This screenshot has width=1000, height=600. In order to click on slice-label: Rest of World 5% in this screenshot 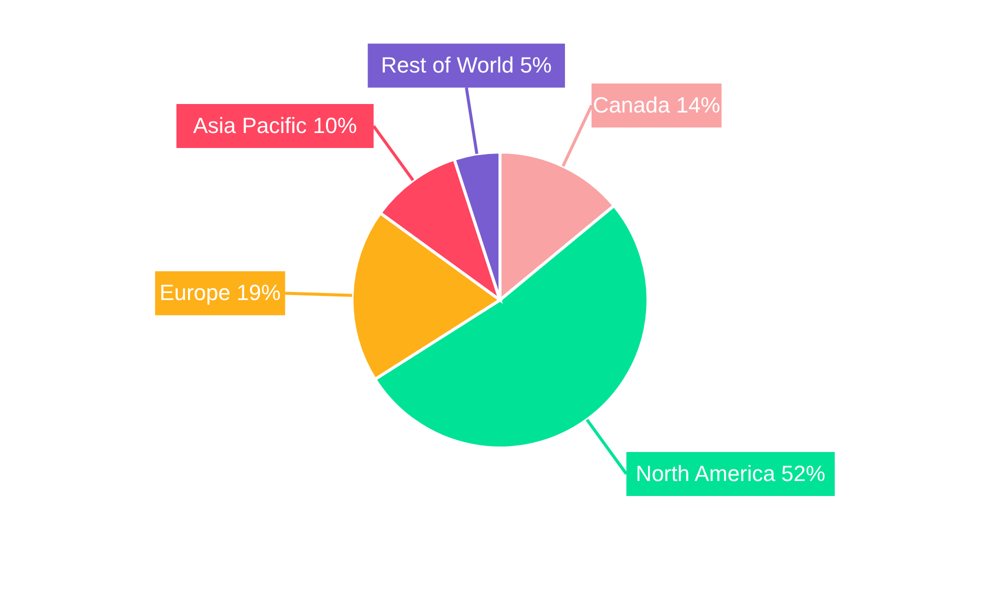, I will do `click(466, 65)`.